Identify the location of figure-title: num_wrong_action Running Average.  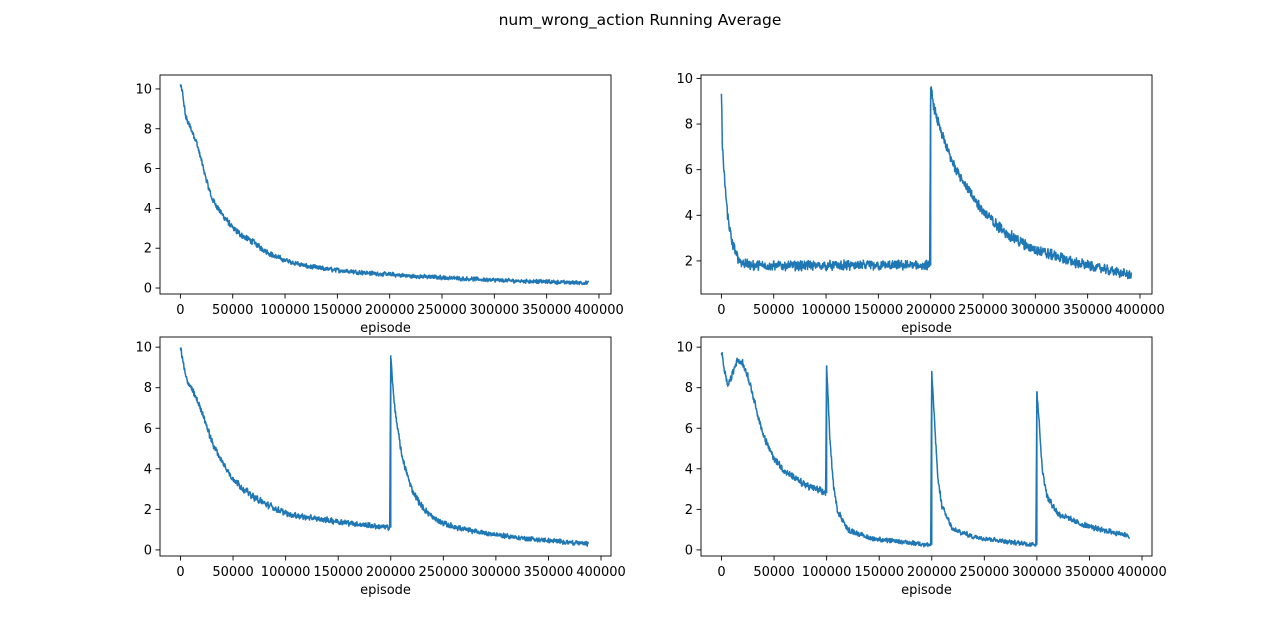
(640, 20).